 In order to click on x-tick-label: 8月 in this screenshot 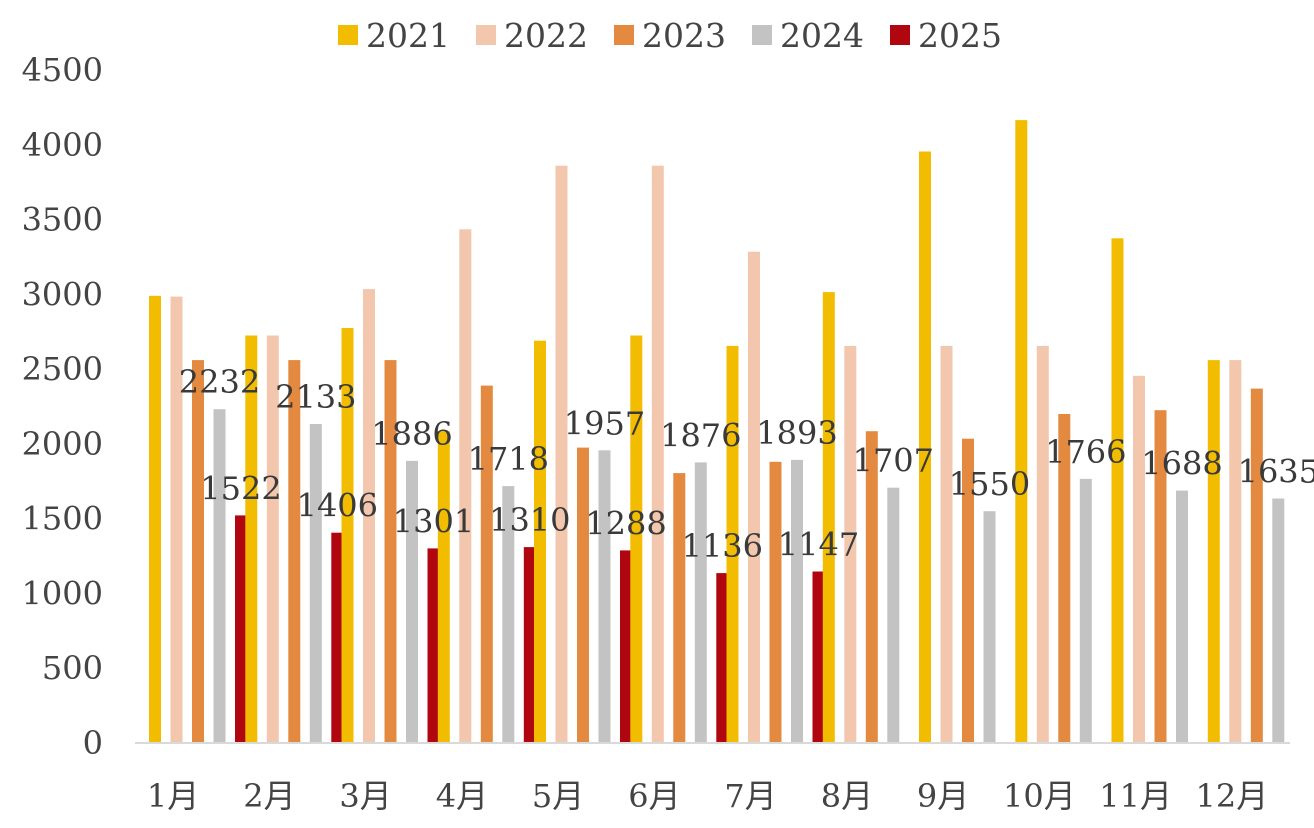, I will do `click(847, 796)`.